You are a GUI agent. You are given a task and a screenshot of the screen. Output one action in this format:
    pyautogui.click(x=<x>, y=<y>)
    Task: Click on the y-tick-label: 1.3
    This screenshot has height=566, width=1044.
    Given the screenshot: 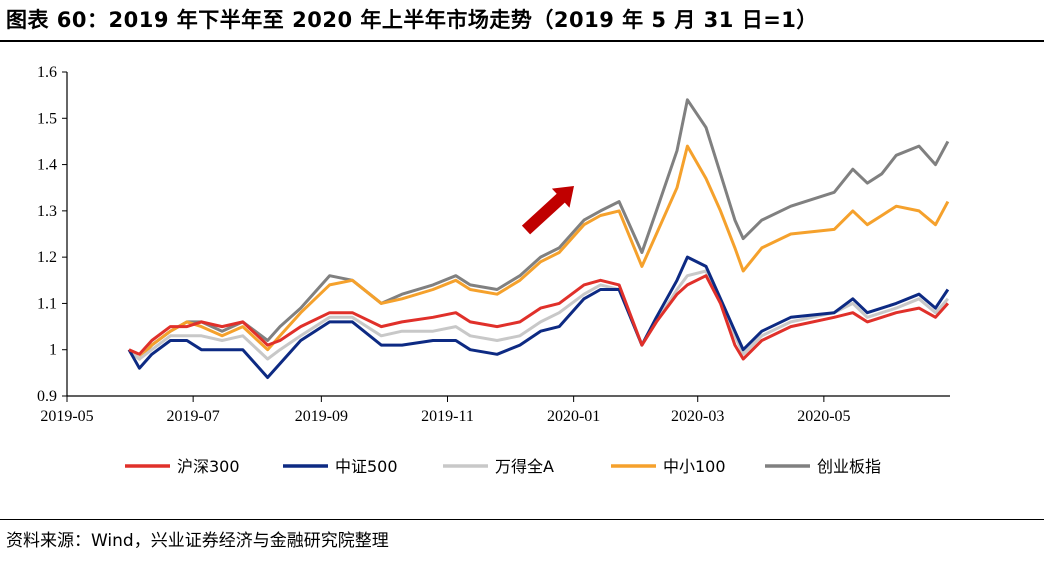 What is the action you would take?
    pyautogui.click(x=47, y=211)
    